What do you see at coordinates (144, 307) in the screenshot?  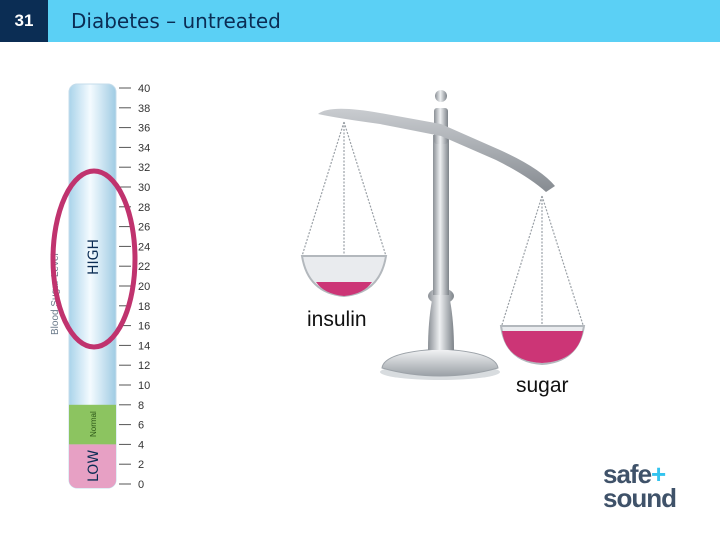 I see `meter-tick-label: 18` at bounding box center [144, 307].